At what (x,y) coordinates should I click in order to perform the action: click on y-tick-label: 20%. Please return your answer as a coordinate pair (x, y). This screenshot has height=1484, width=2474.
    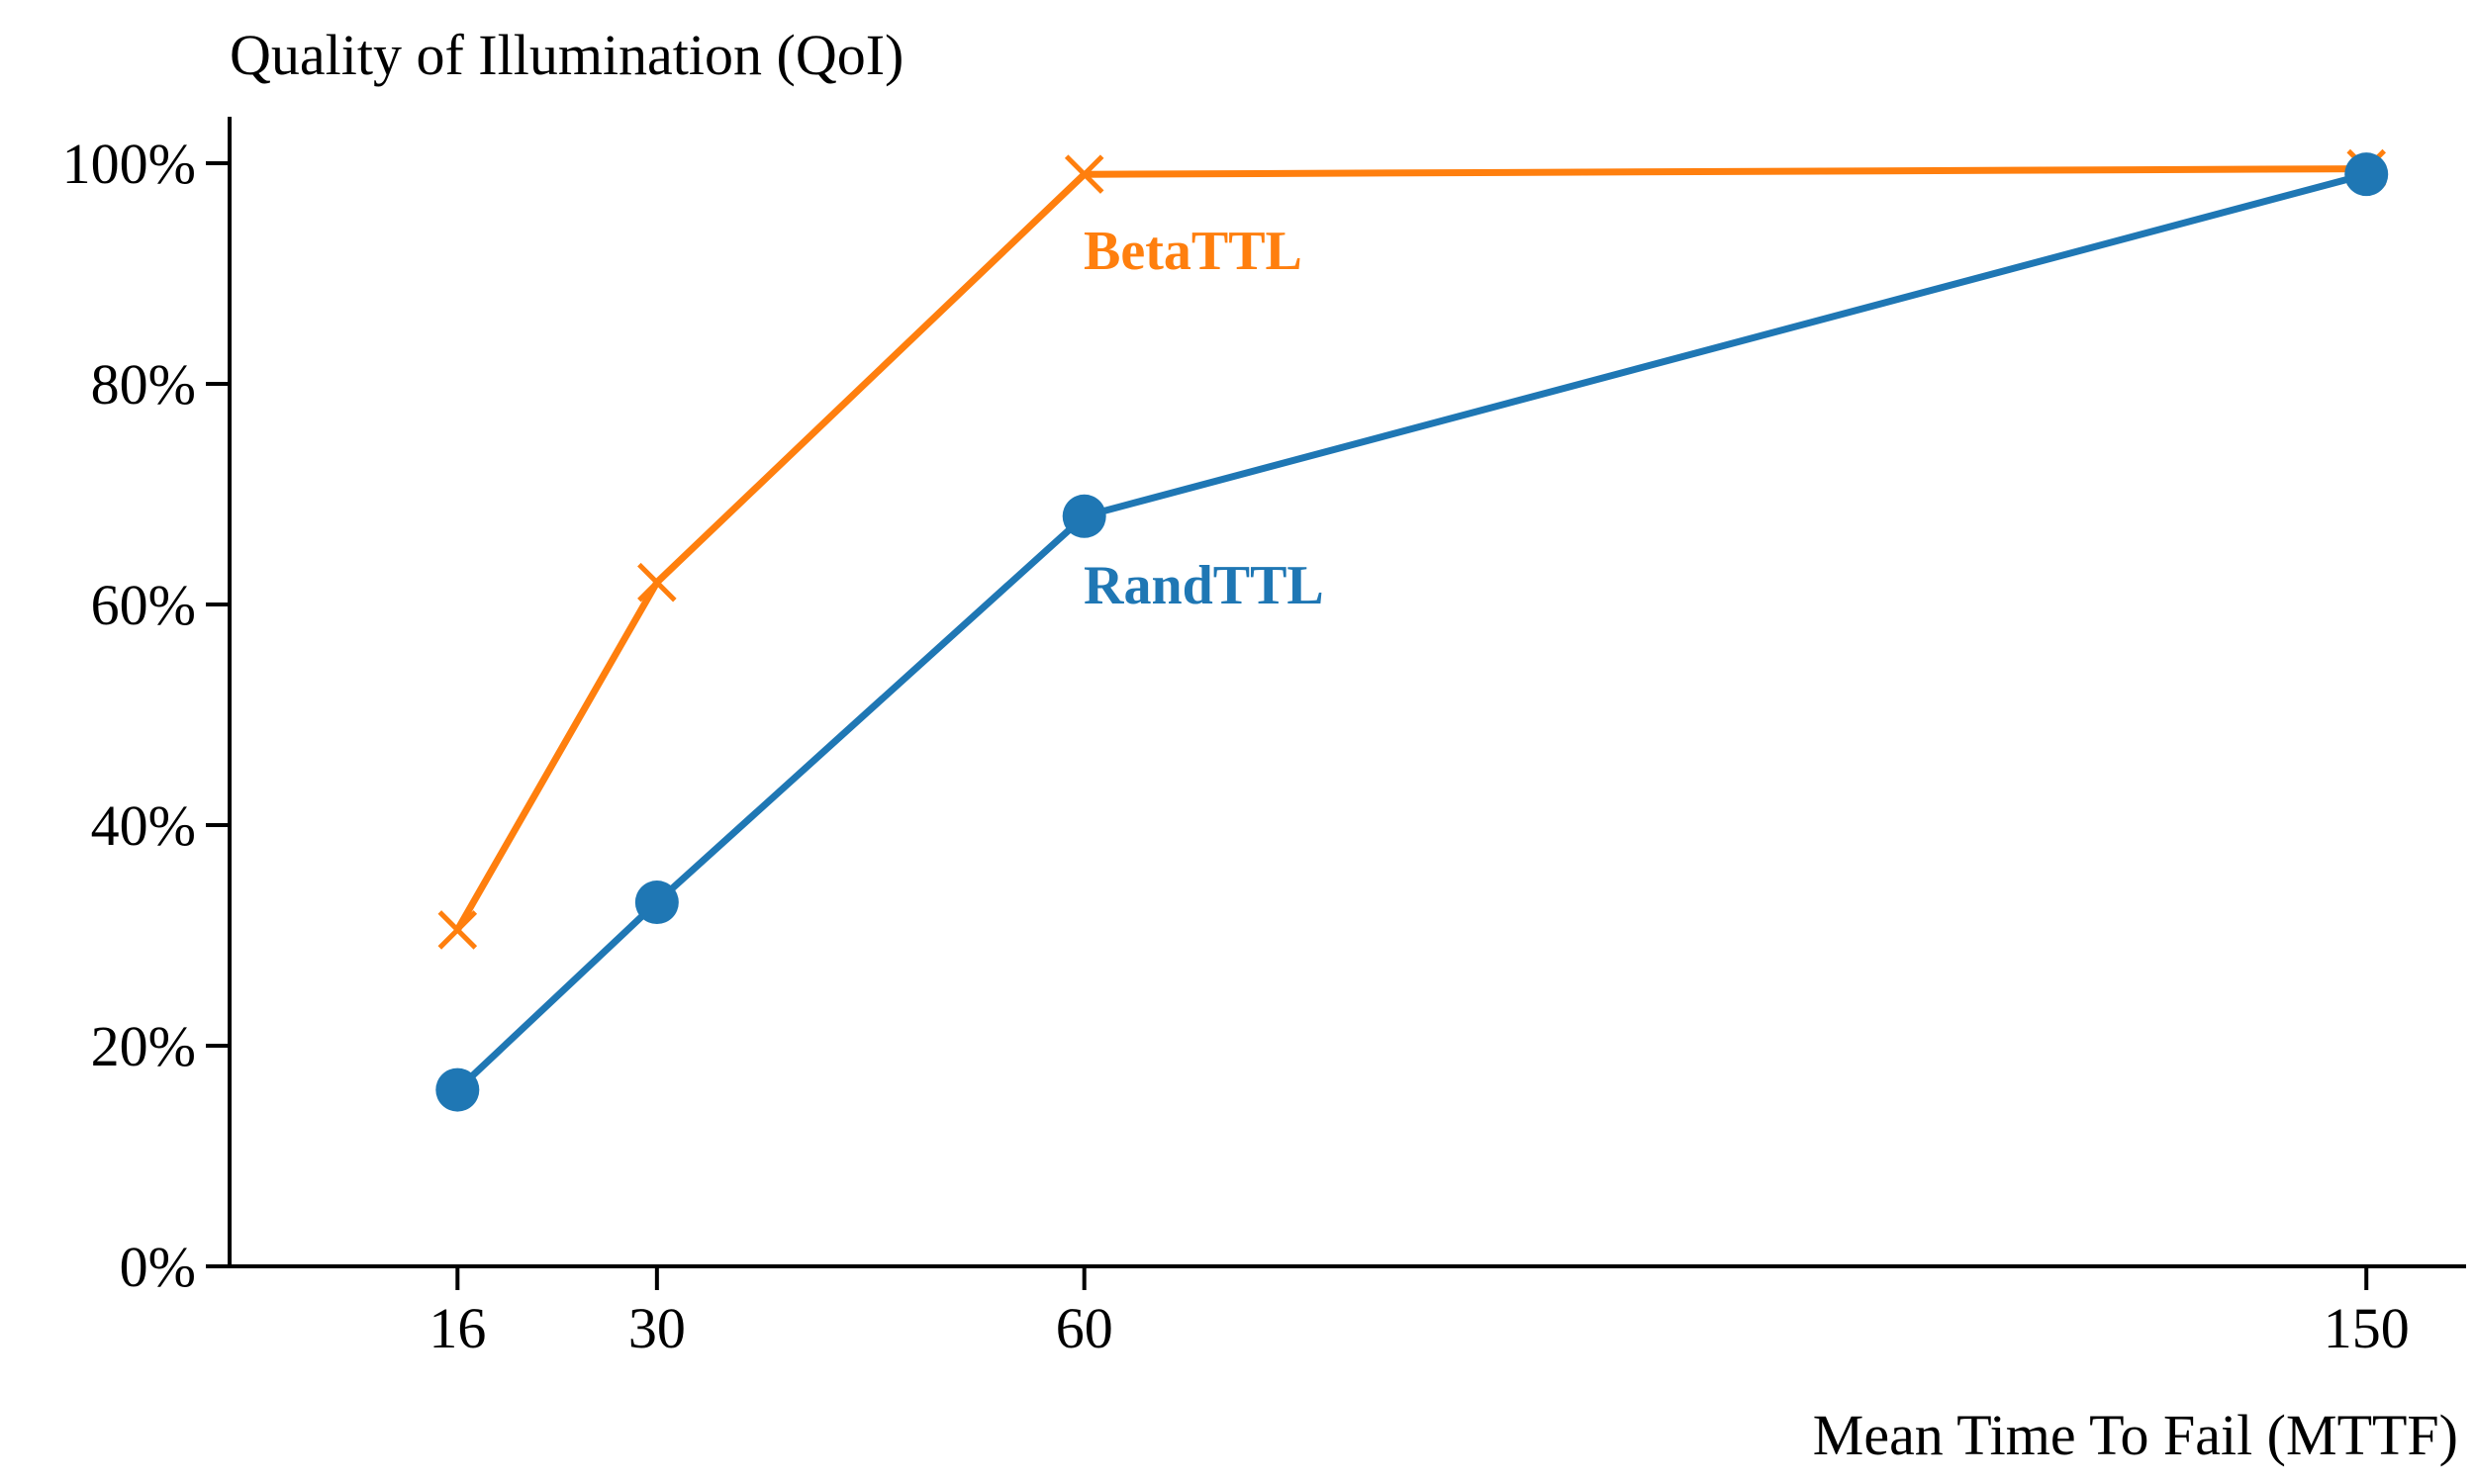
    Looking at the image, I should click on (144, 1046).